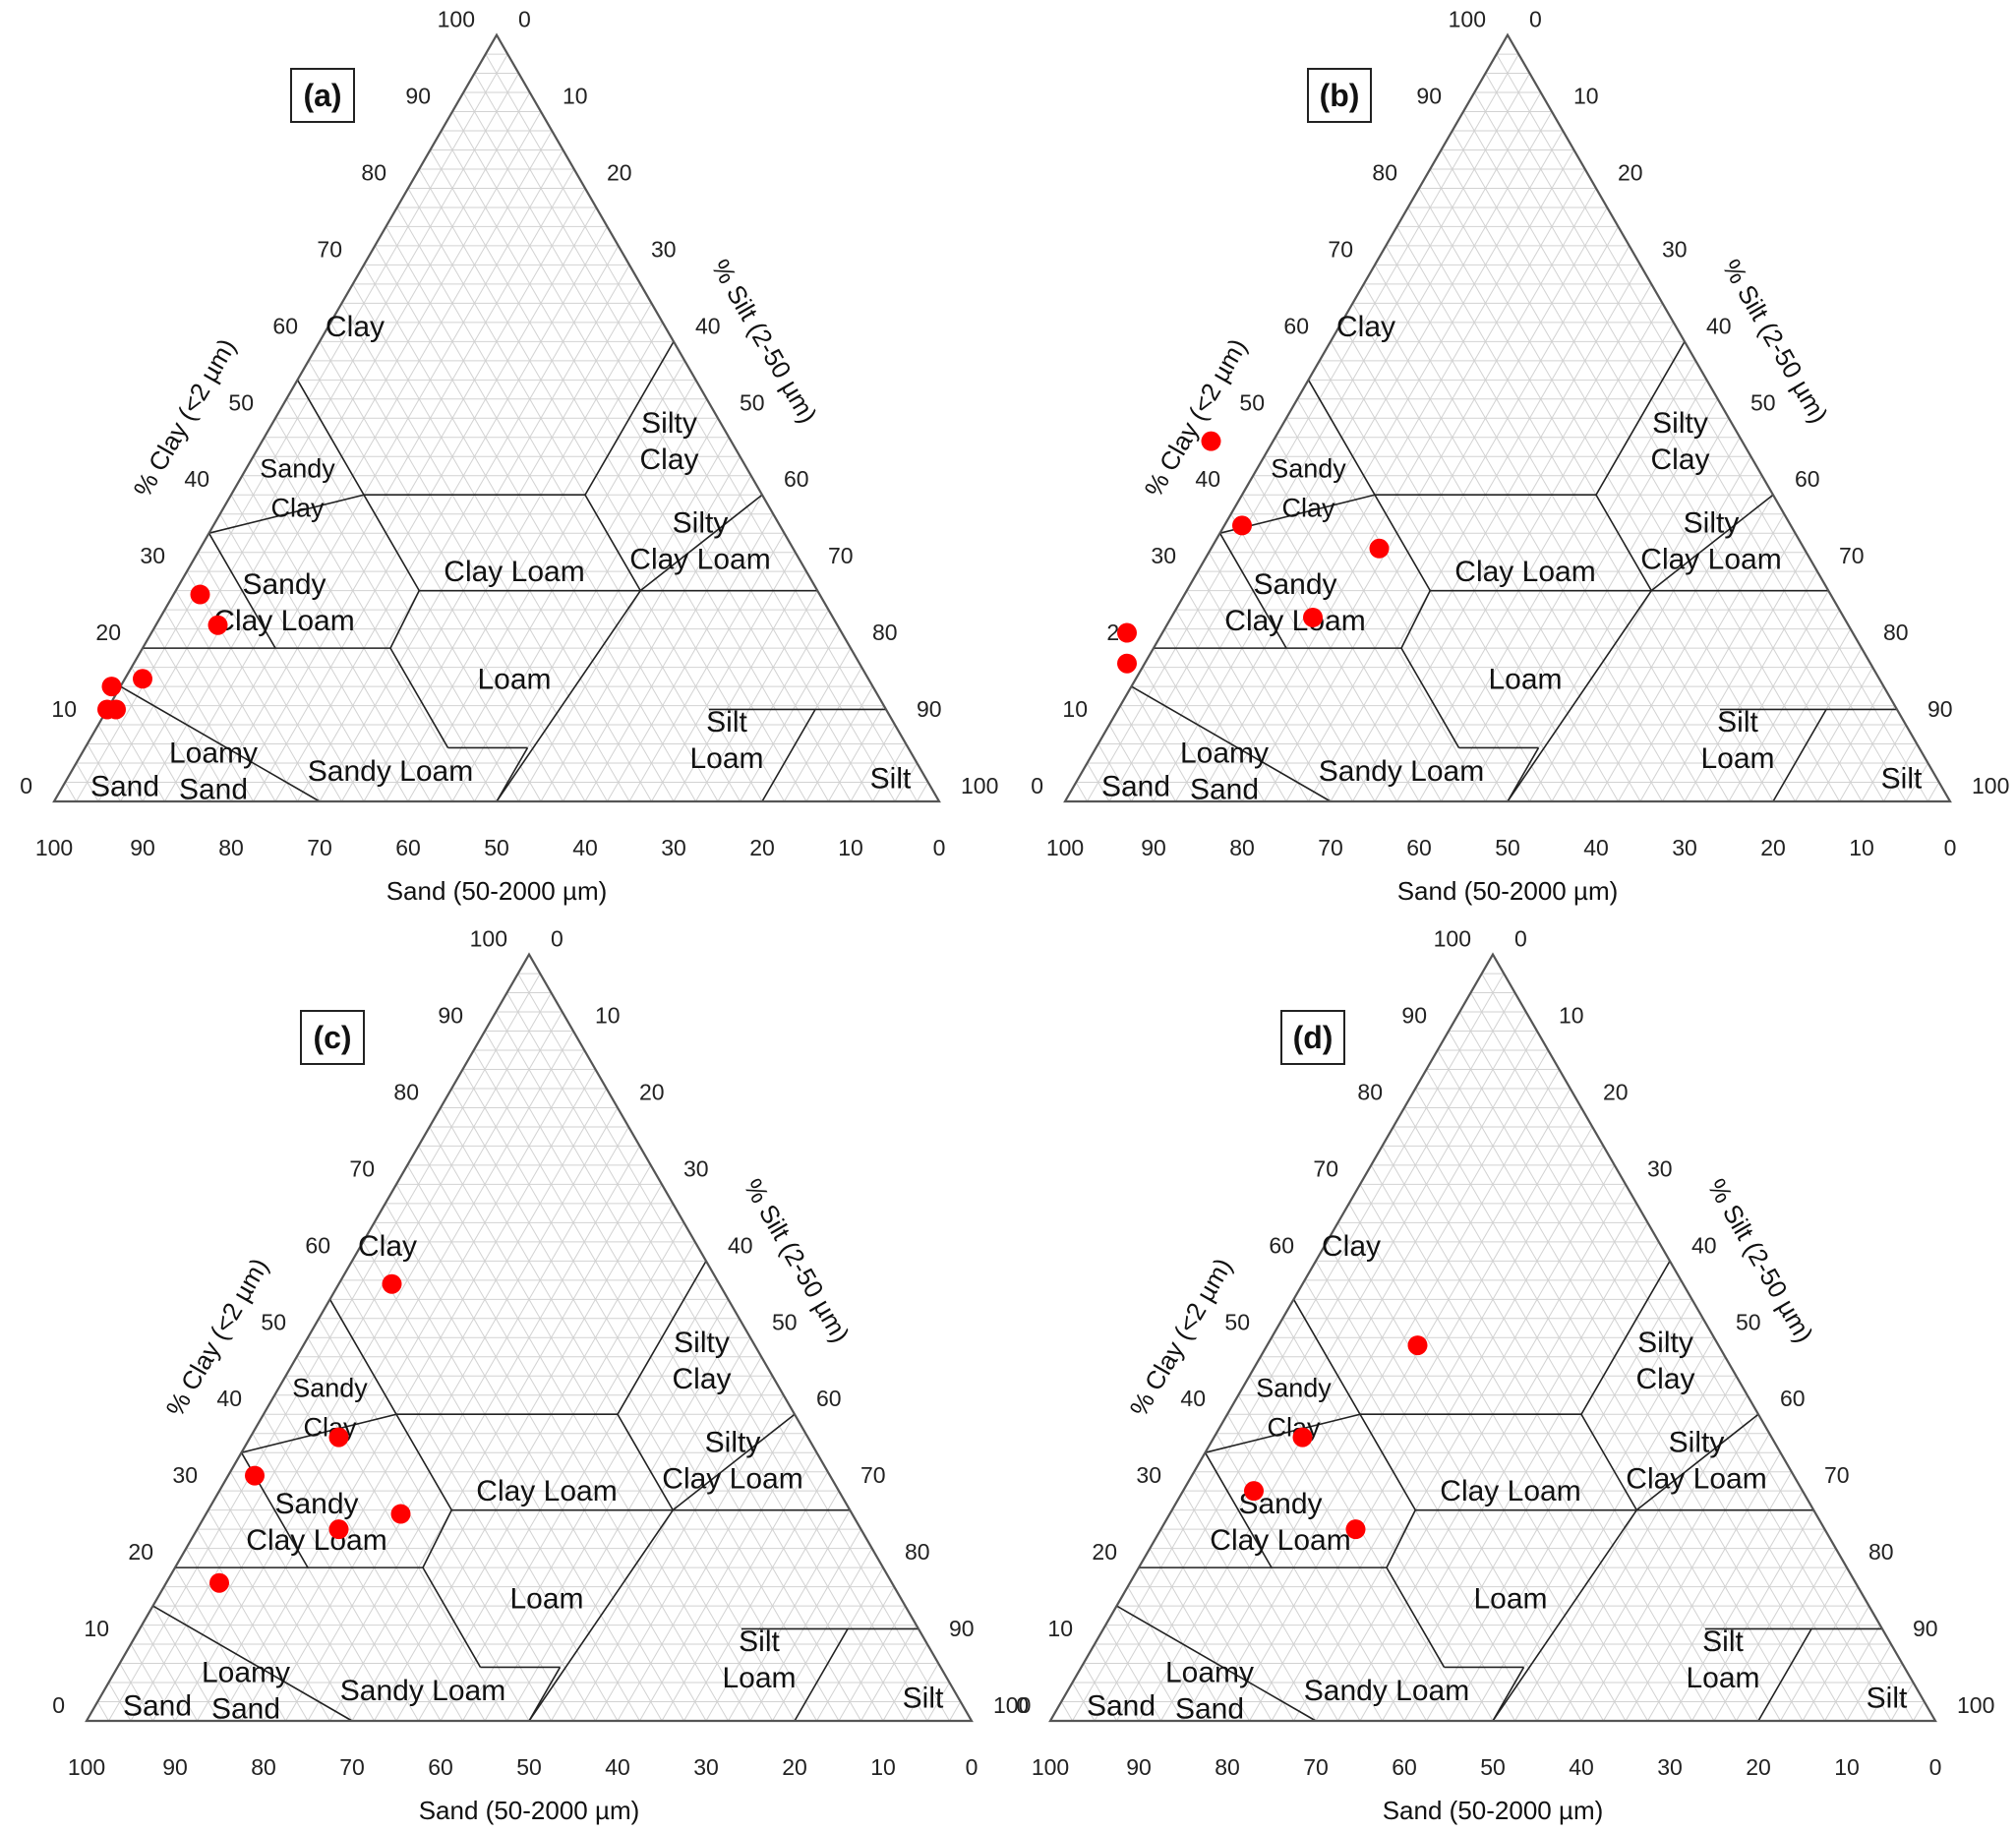 Image resolution: width=2016 pixels, height=1832 pixels. I want to click on region-label-sandy-clay: Sandy, so click(297, 468).